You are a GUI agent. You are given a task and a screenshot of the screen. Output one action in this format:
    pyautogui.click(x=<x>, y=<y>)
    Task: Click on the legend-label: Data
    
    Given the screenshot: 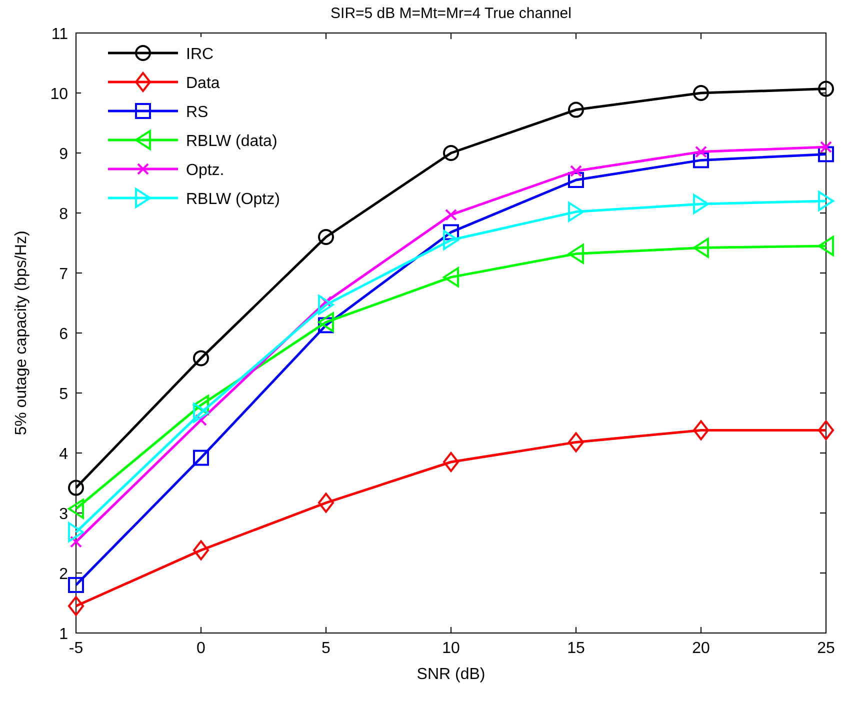 What is the action you would take?
    pyautogui.click(x=203, y=83)
    